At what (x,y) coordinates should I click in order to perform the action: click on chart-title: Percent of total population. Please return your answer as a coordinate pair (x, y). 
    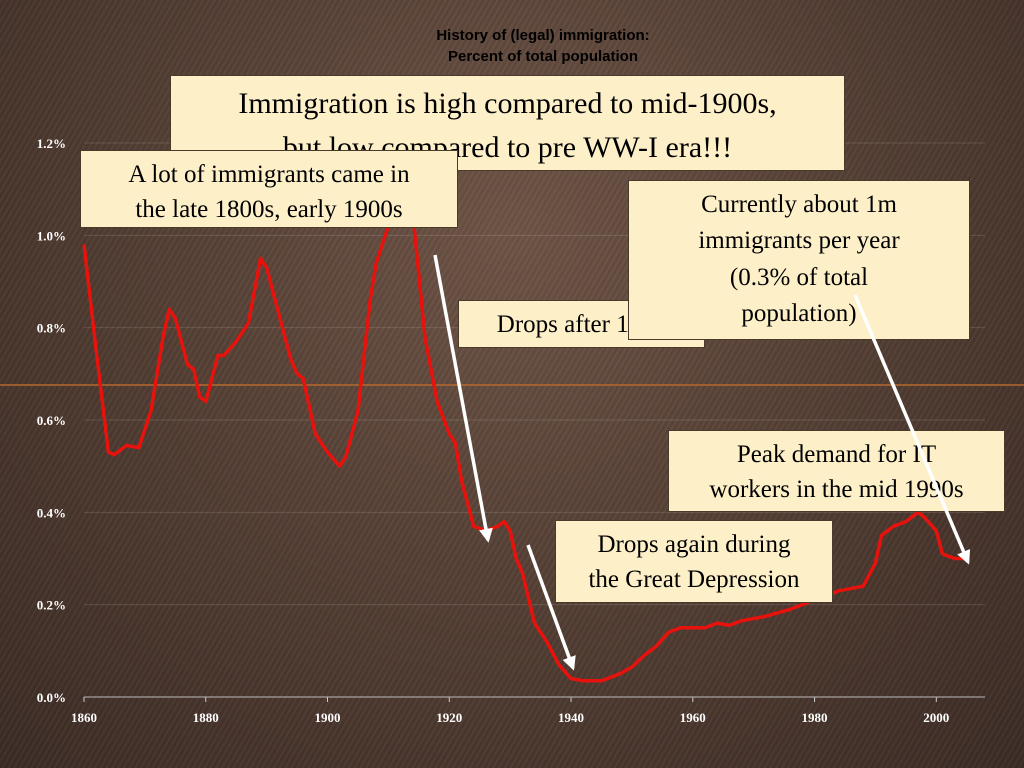
    Looking at the image, I should click on (543, 56).